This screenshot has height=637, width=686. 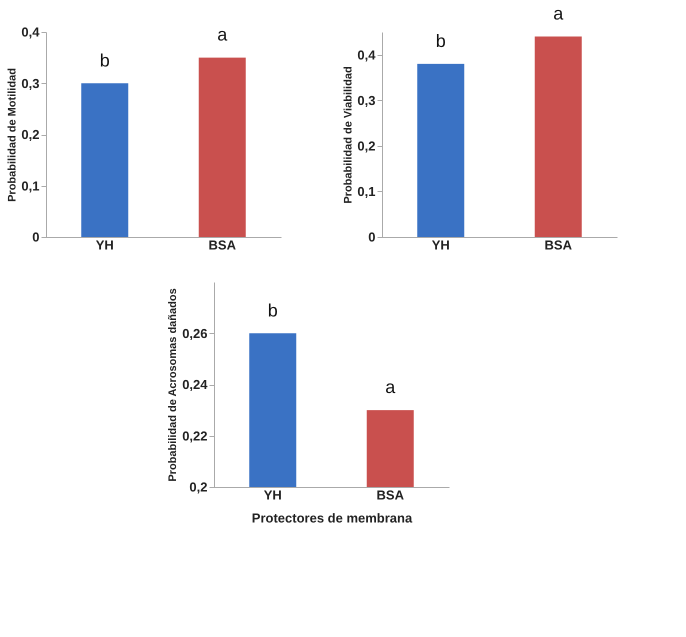 I want to click on y-tick-label: 0,24, so click(x=195, y=384).